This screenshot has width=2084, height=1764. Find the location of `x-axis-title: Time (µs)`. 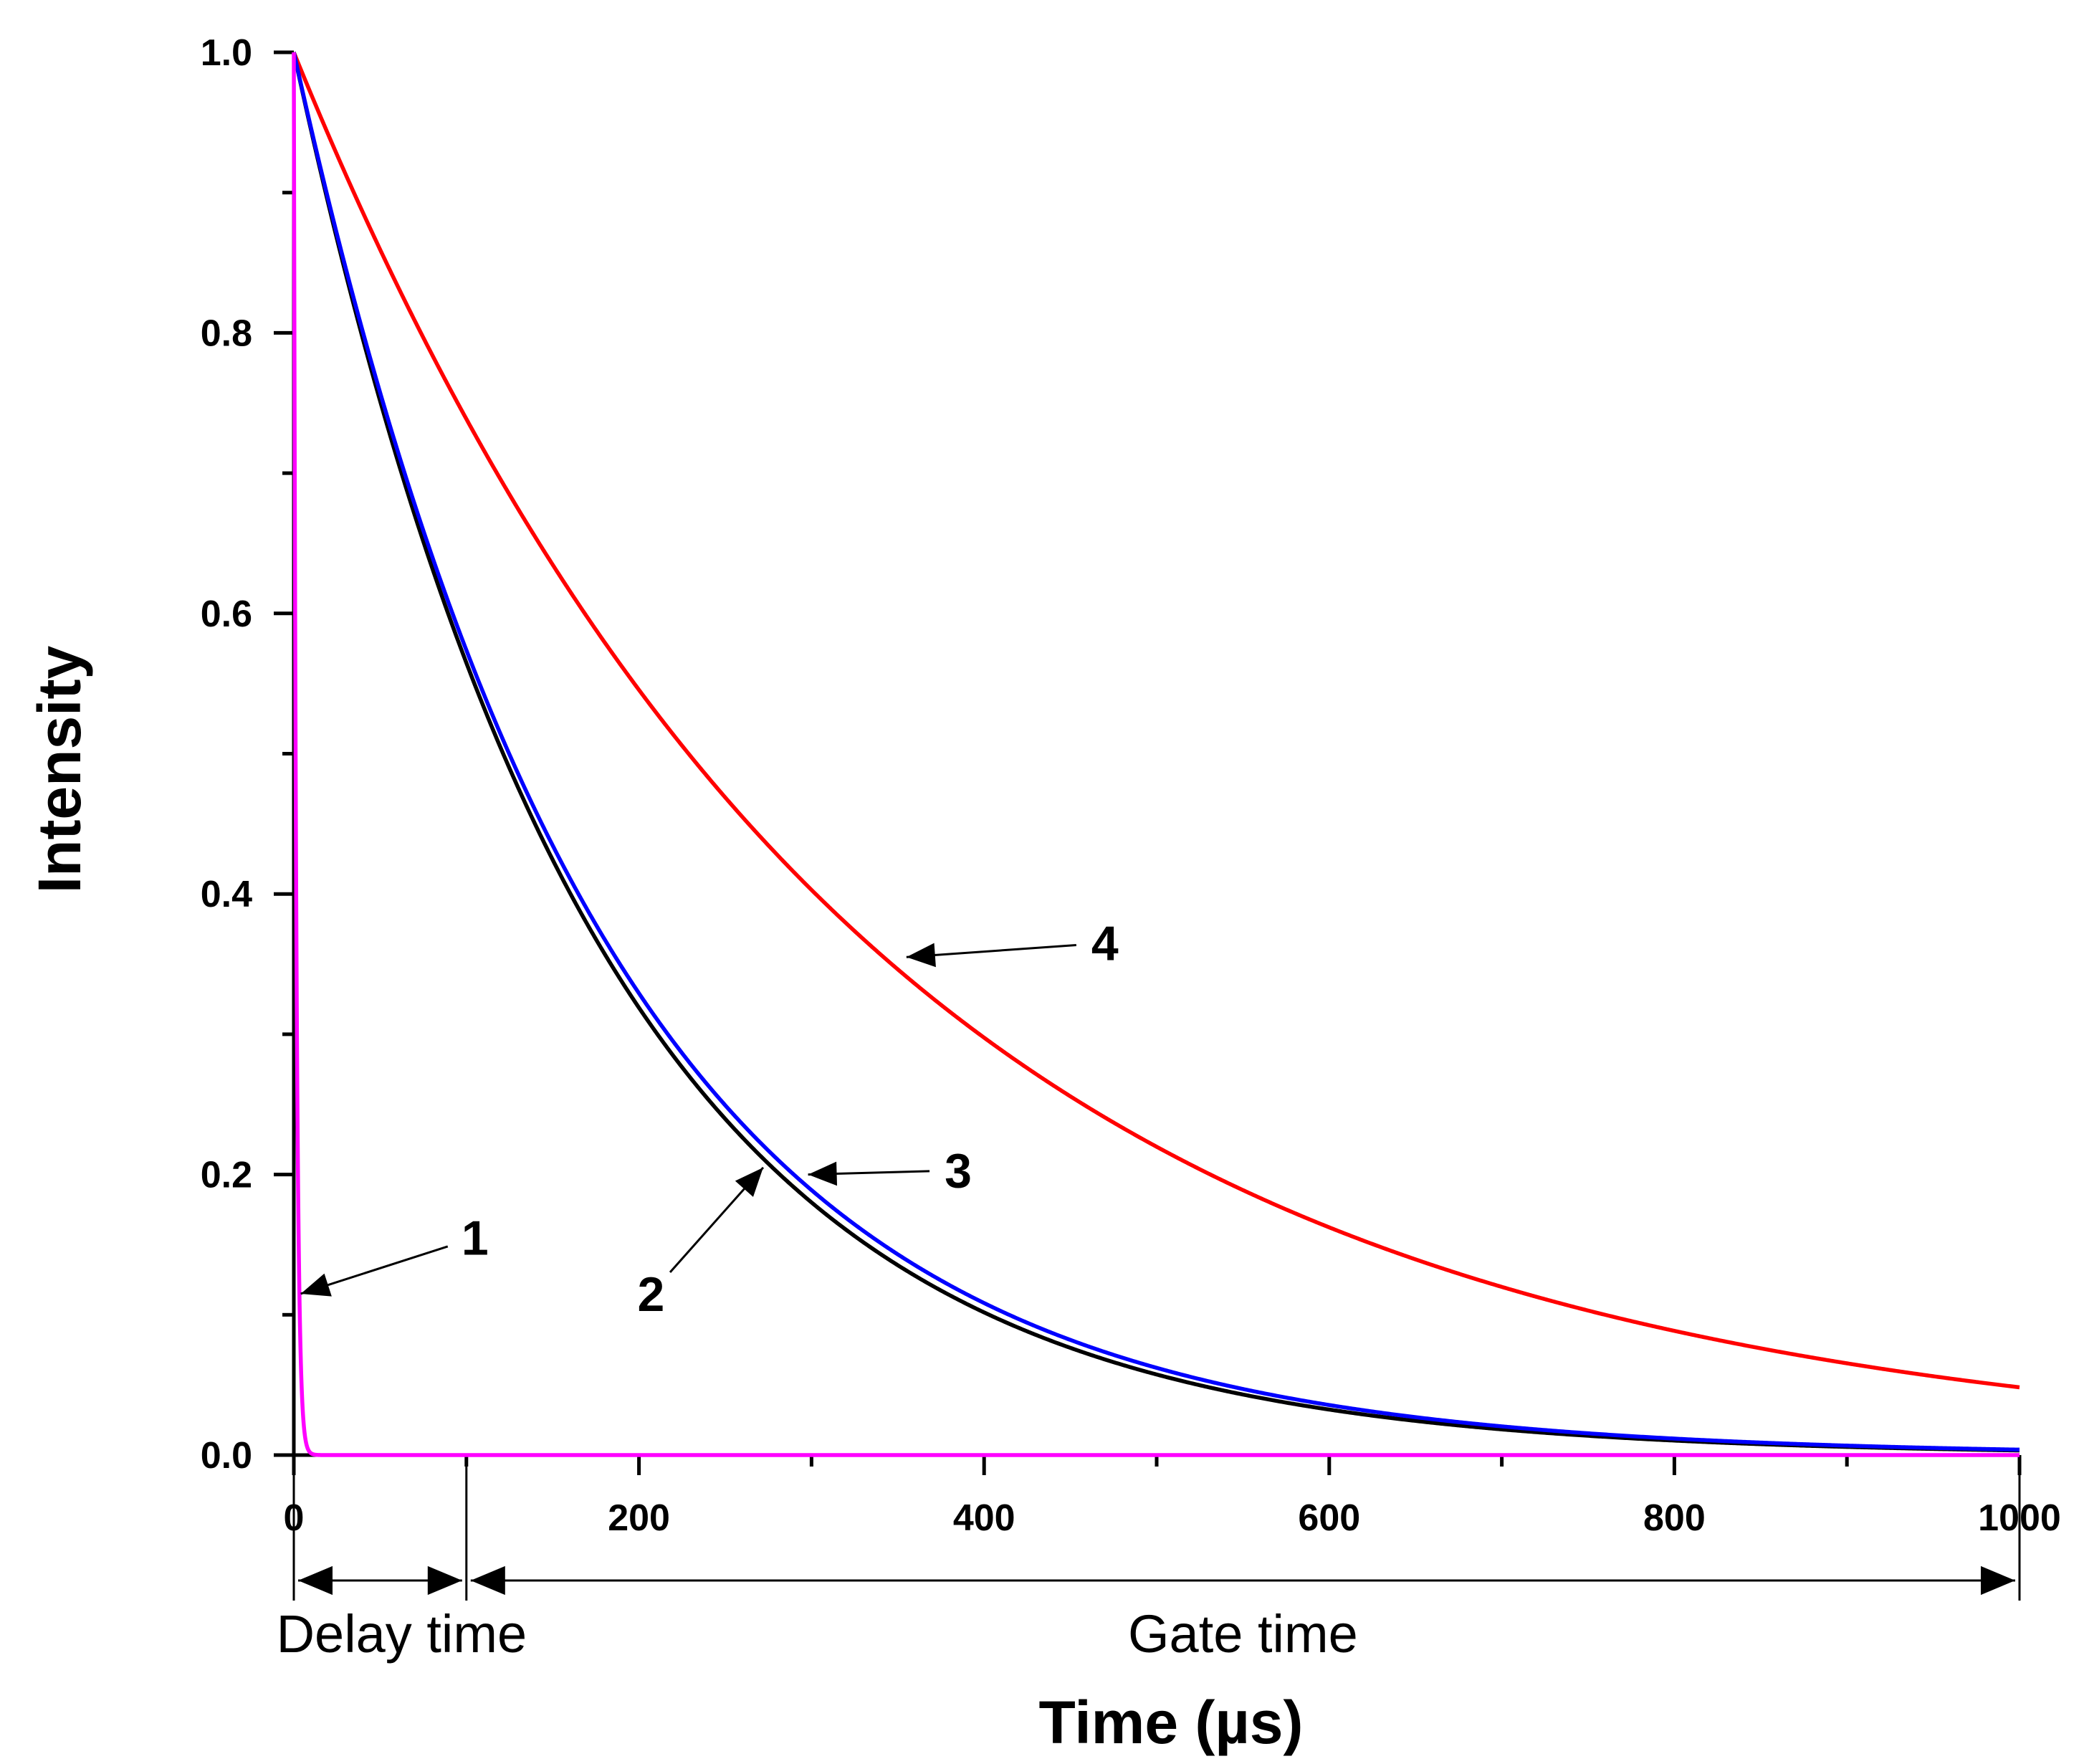

x-axis-title: Time (µs) is located at coordinates (1171, 1722).